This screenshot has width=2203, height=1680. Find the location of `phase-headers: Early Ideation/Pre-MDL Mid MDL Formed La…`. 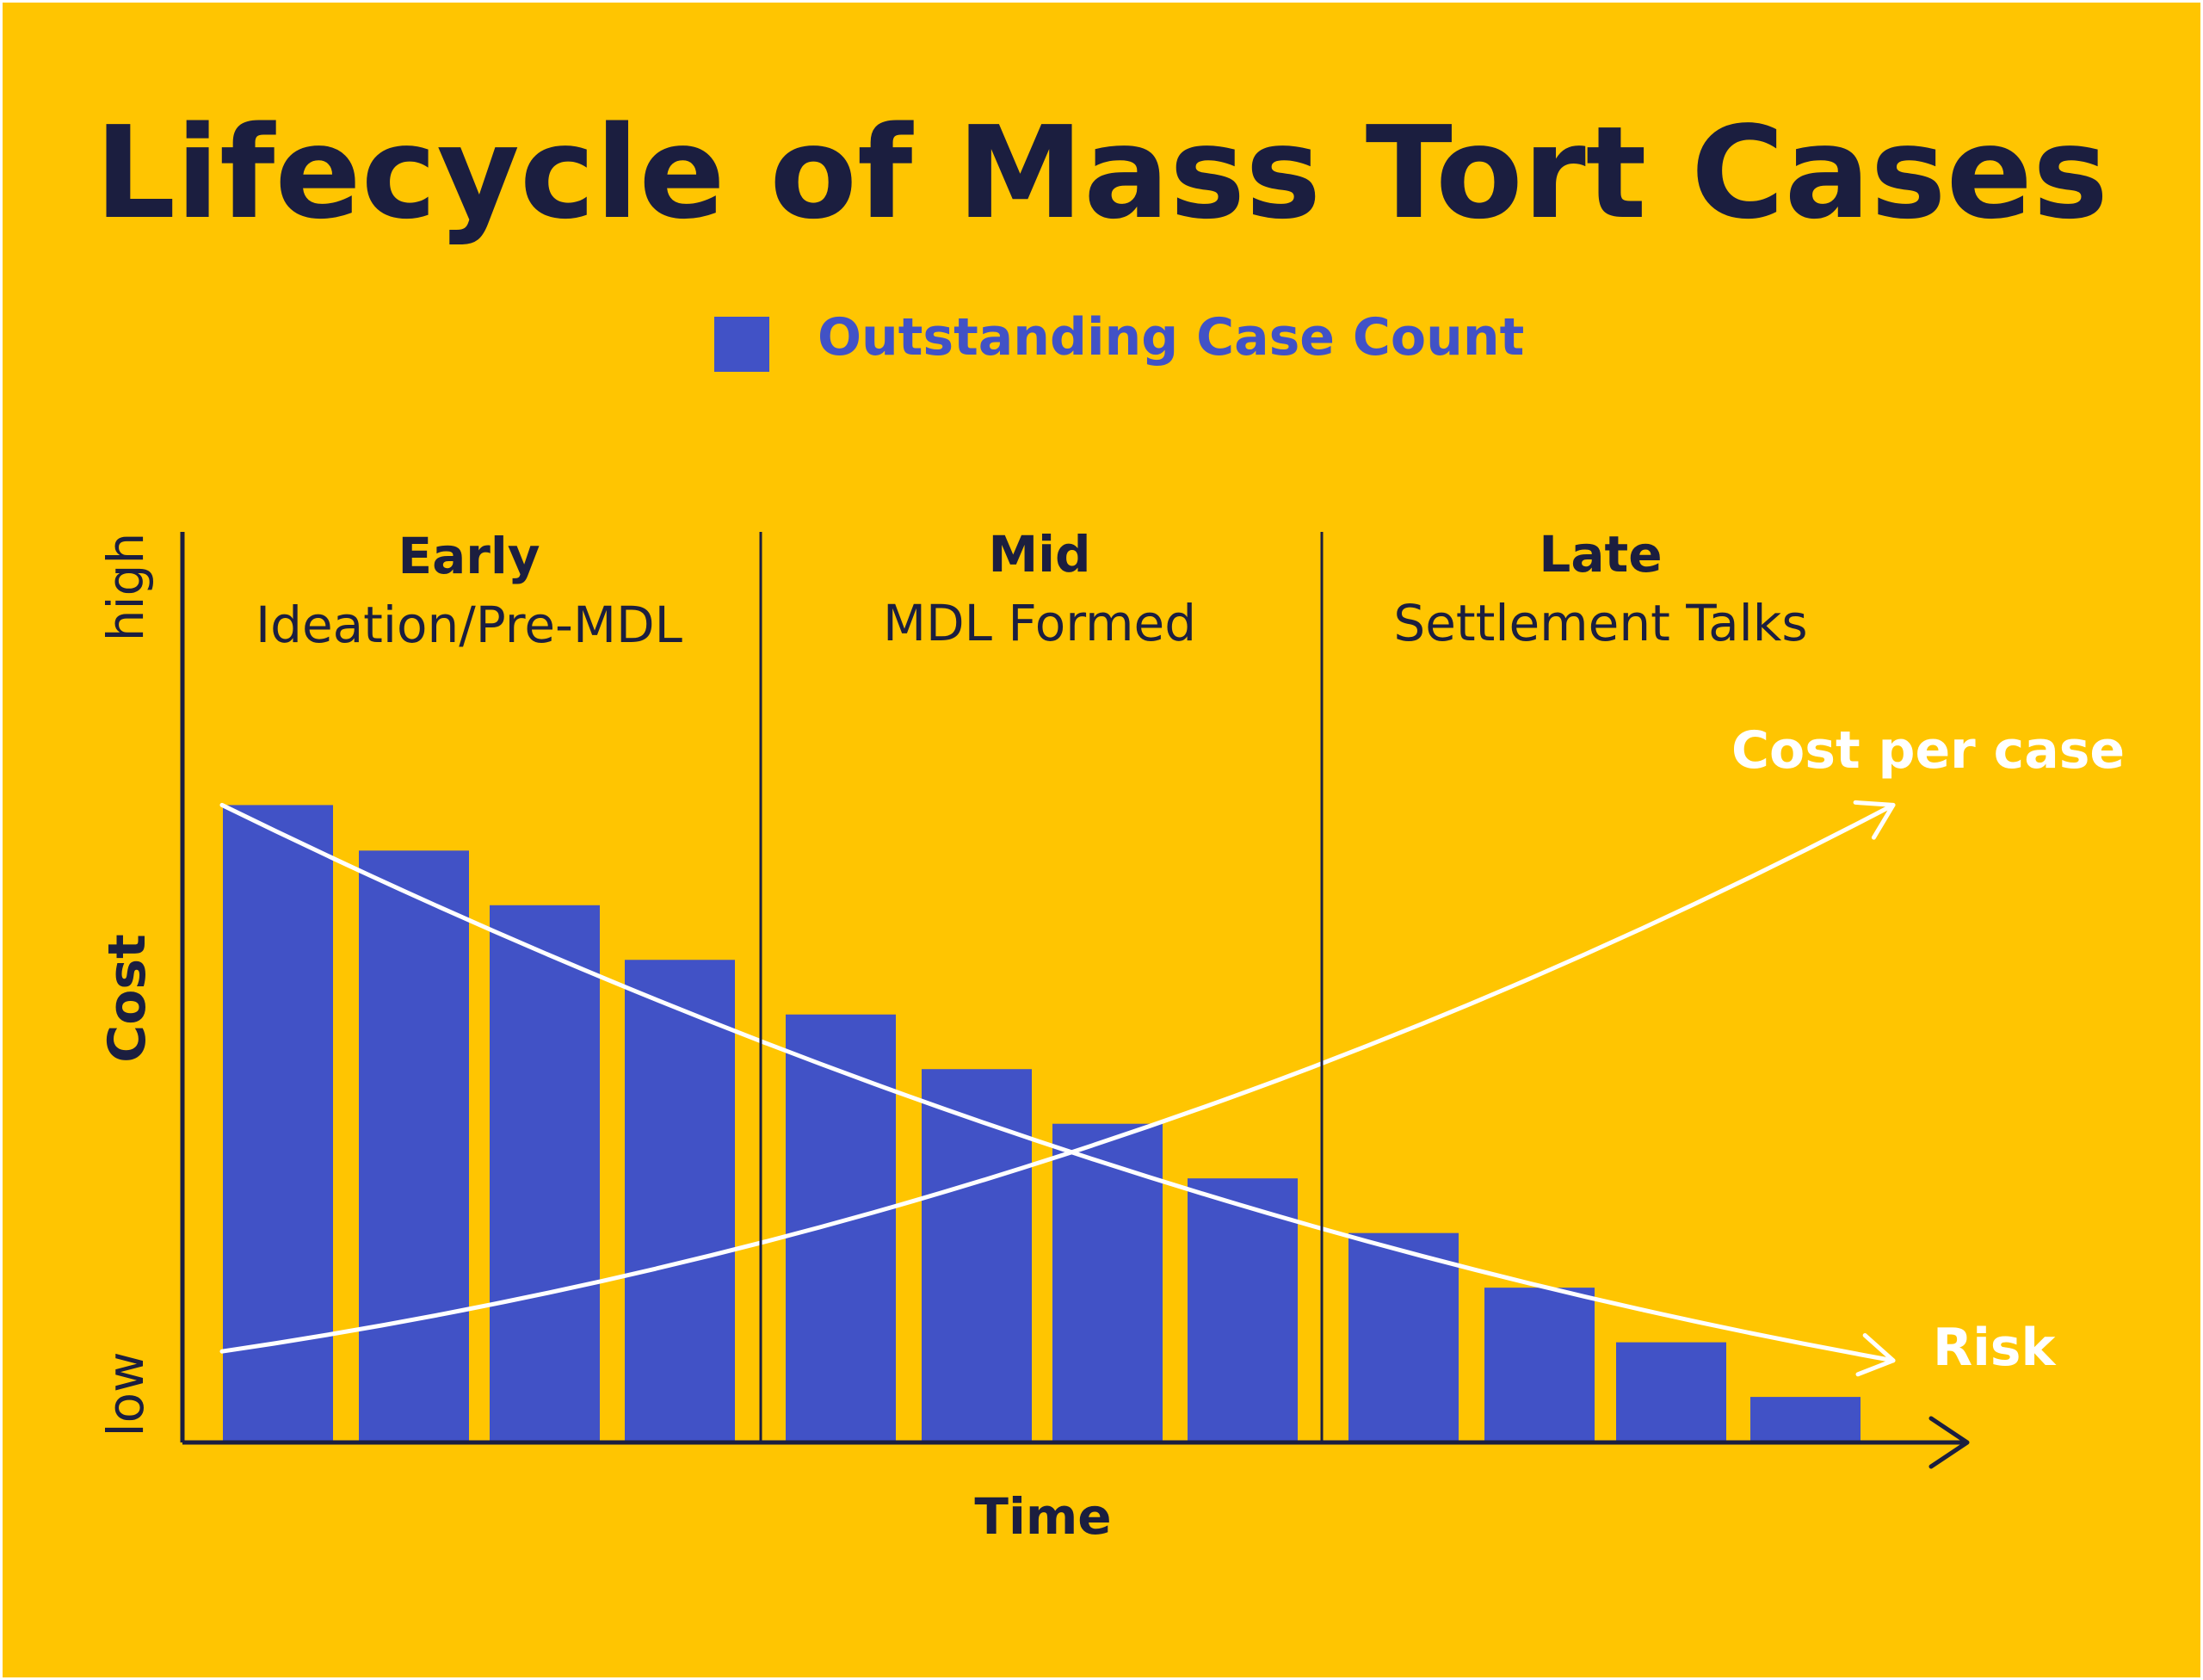

phase-headers: Early Ideation/Pre-MDL Mid MDL Formed La… is located at coordinates (1032, 589).